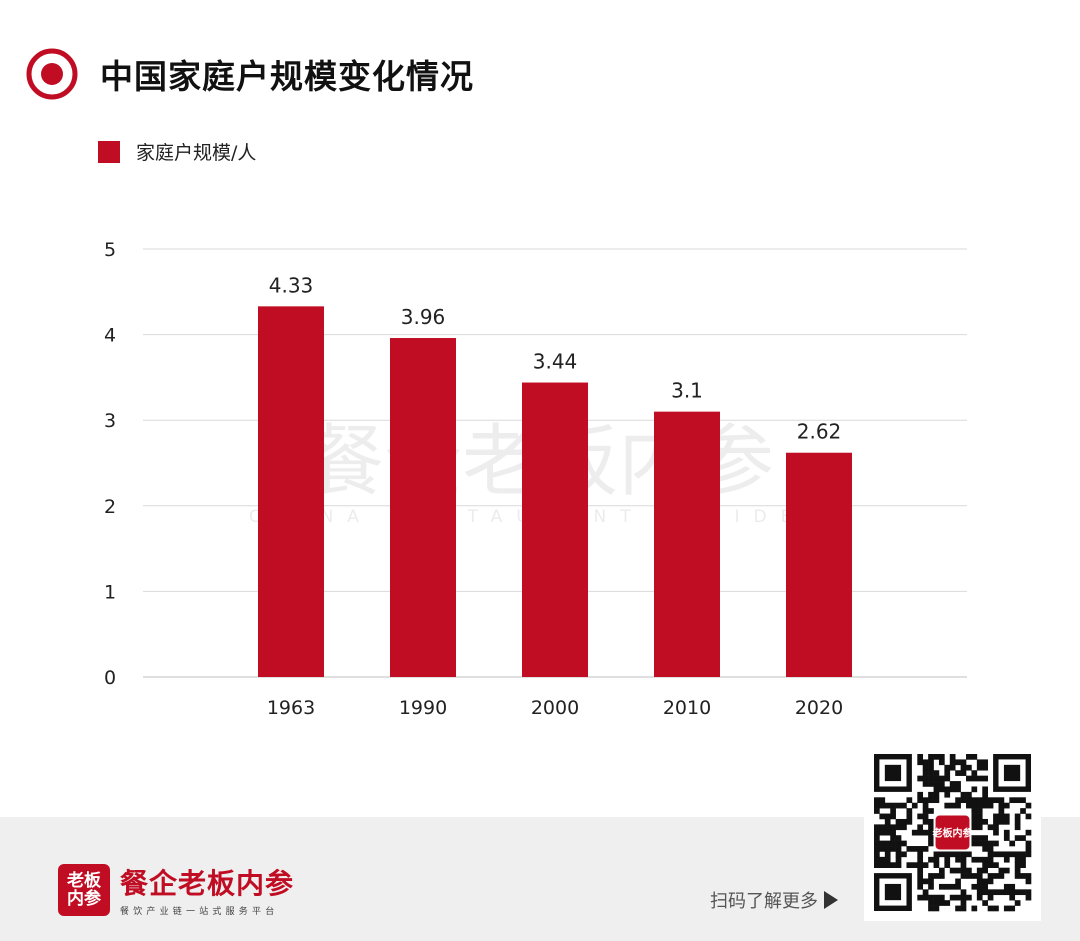 The width and height of the screenshot is (1080, 941). Describe the element at coordinates (110, 336) in the screenshot. I see `y-tick-label: 4` at that location.